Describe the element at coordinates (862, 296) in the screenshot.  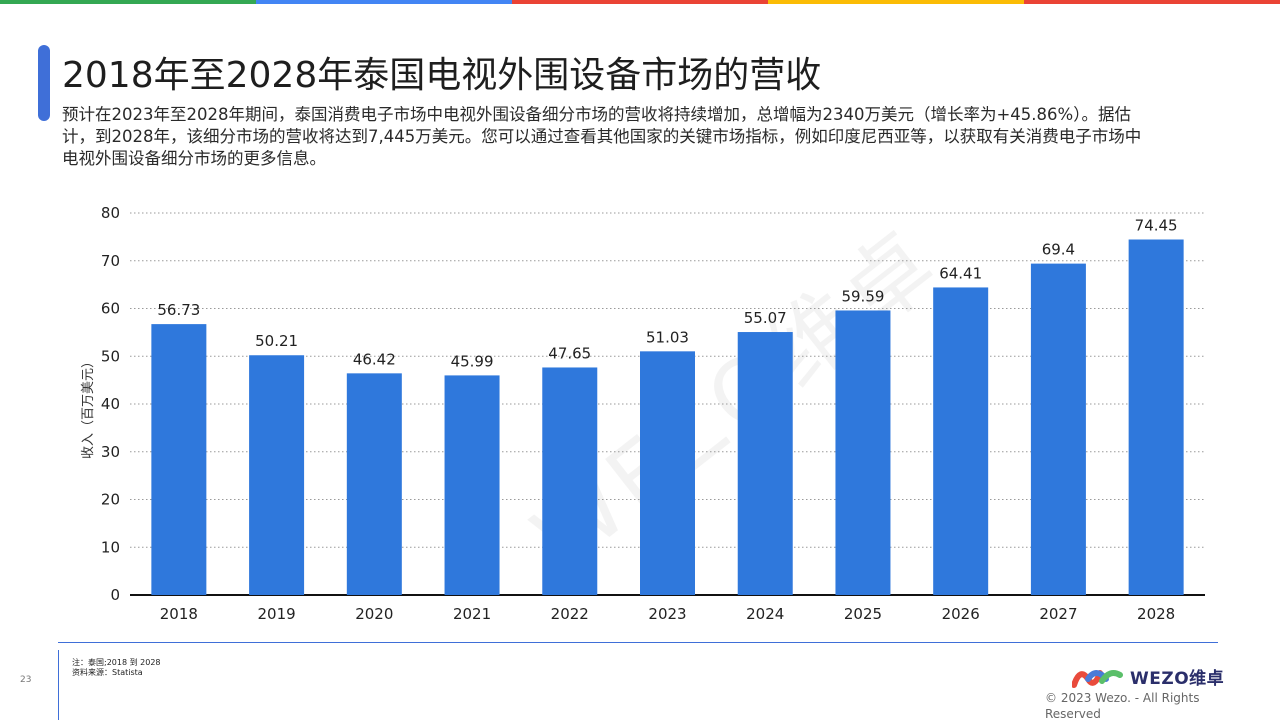
I see `value-label-2025: 59.59` at that location.